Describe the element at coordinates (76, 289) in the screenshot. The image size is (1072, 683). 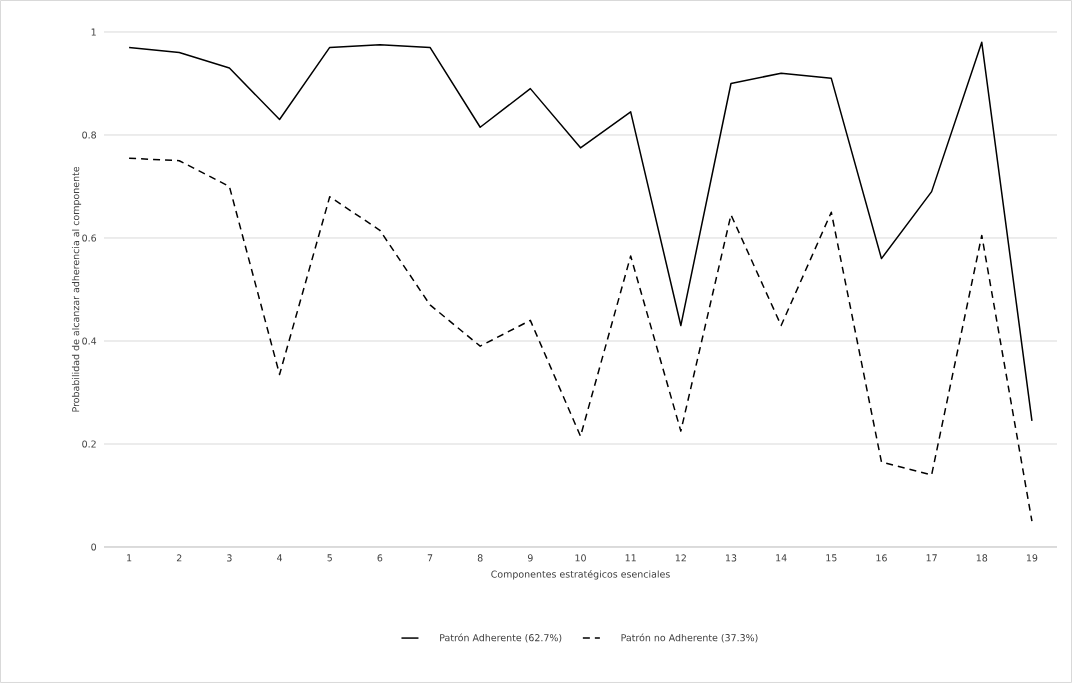
I see `y-axis-title: Probabilidad de alcanzar adherencia al componente` at that location.